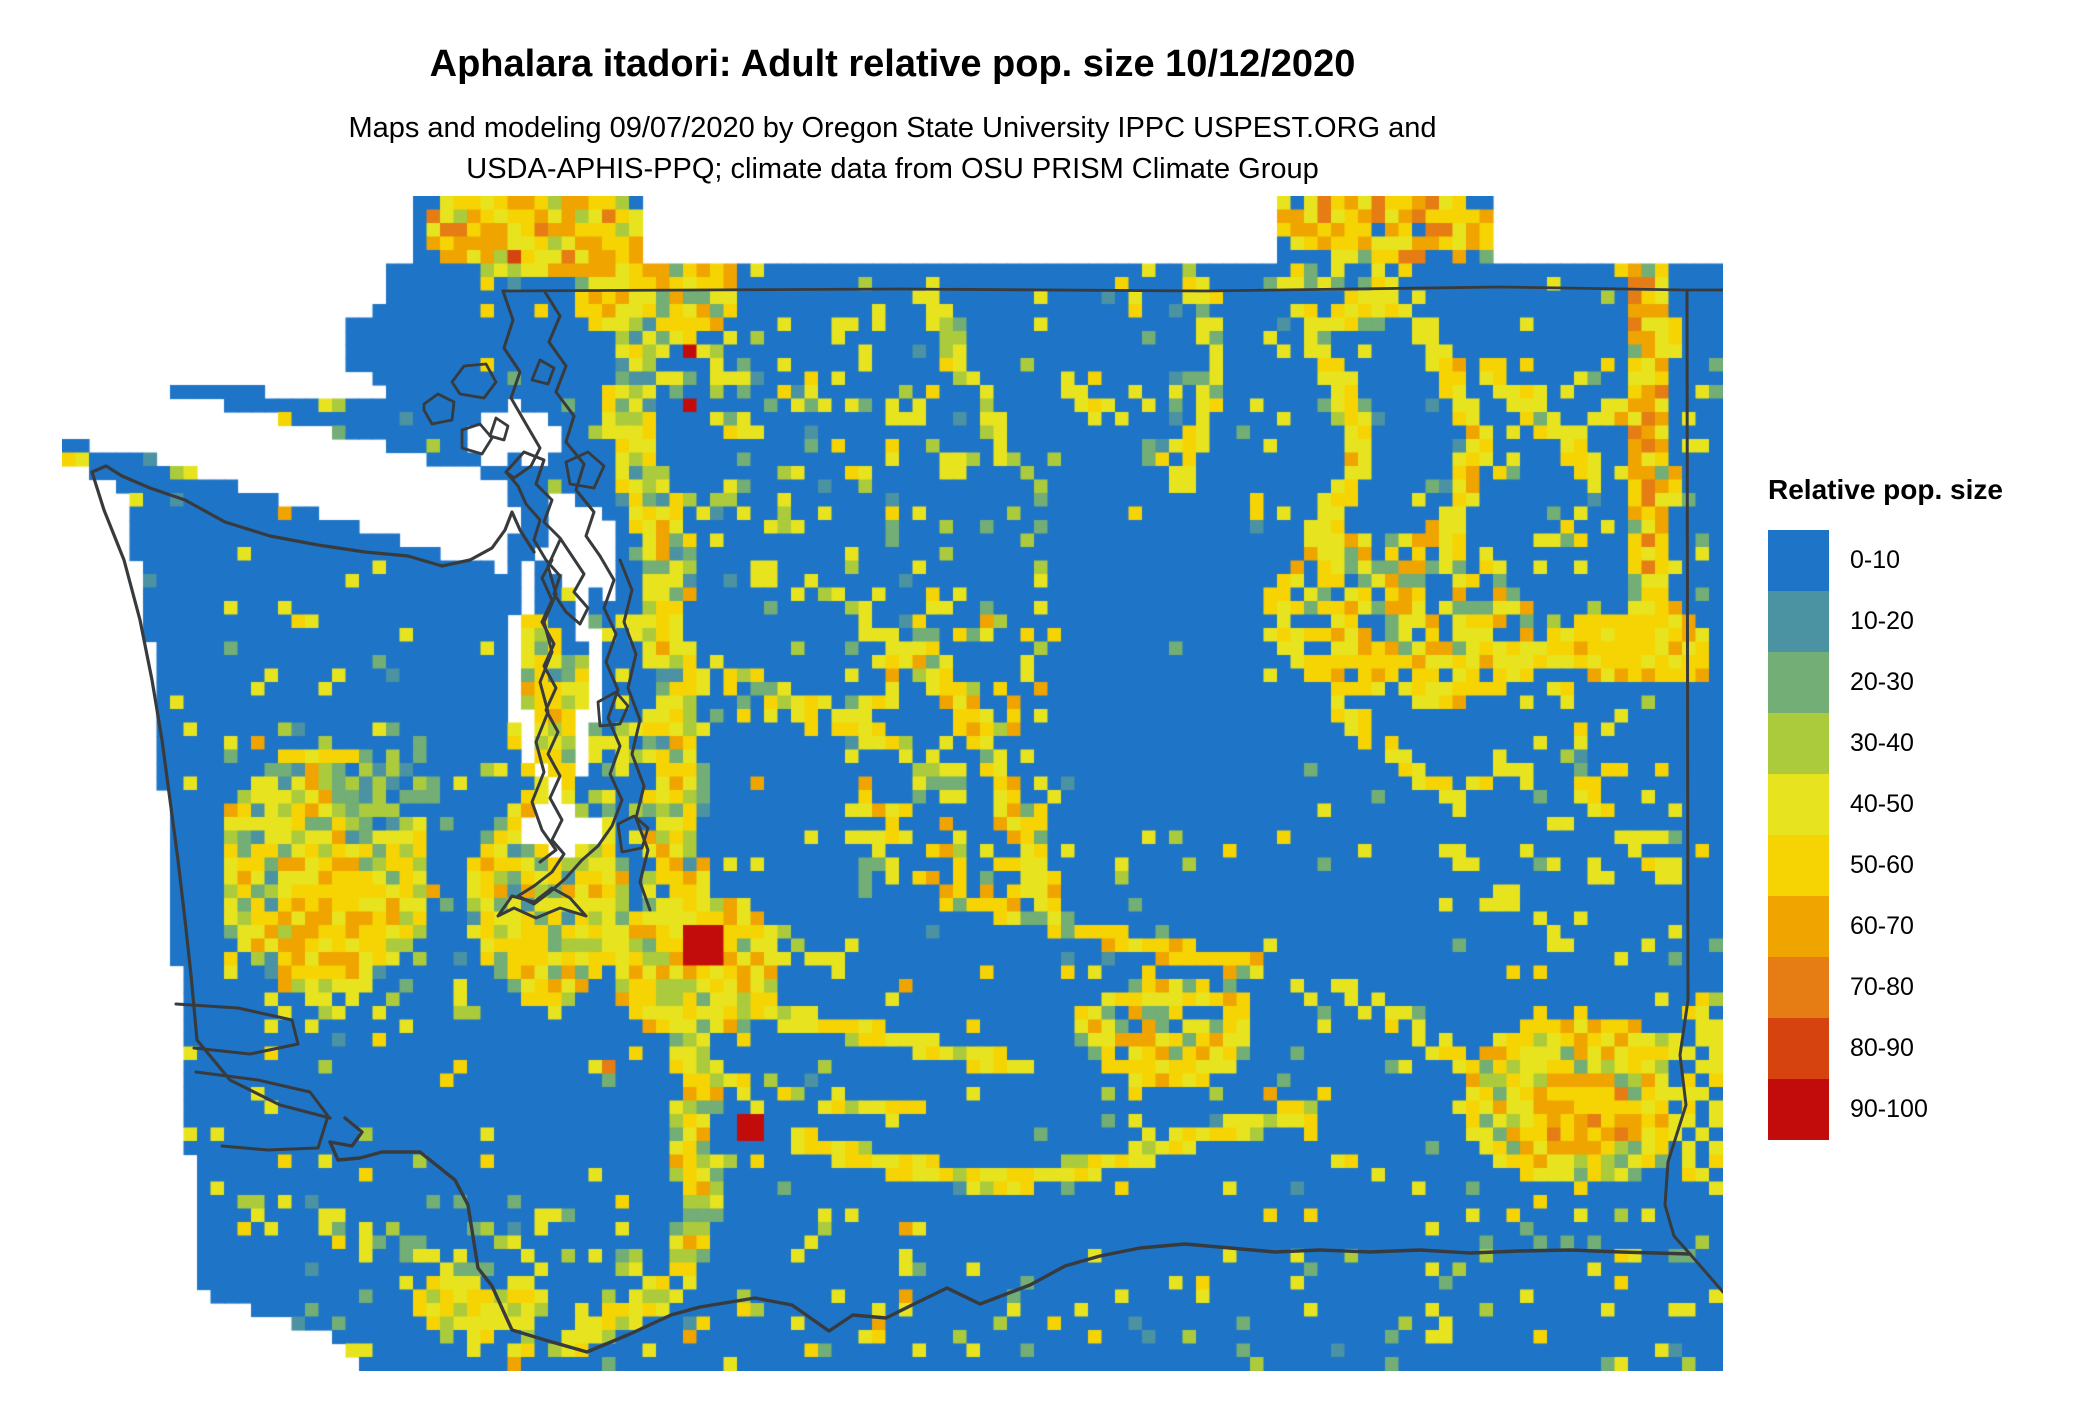 This screenshot has height=1408, width=2100. Describe the element at coordinates (1934, 987) in the screenshot. I see `legend-item: 70-80` at that location.